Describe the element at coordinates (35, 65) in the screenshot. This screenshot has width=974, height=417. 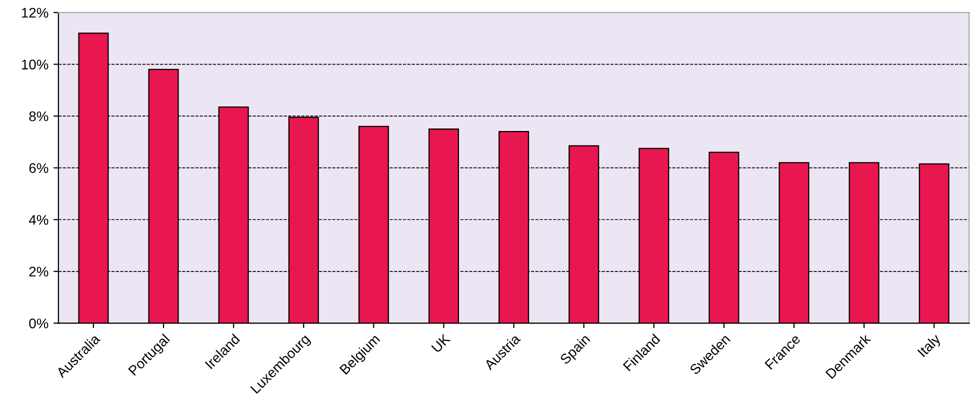
I see `y-tick-label: 10%` at that location.